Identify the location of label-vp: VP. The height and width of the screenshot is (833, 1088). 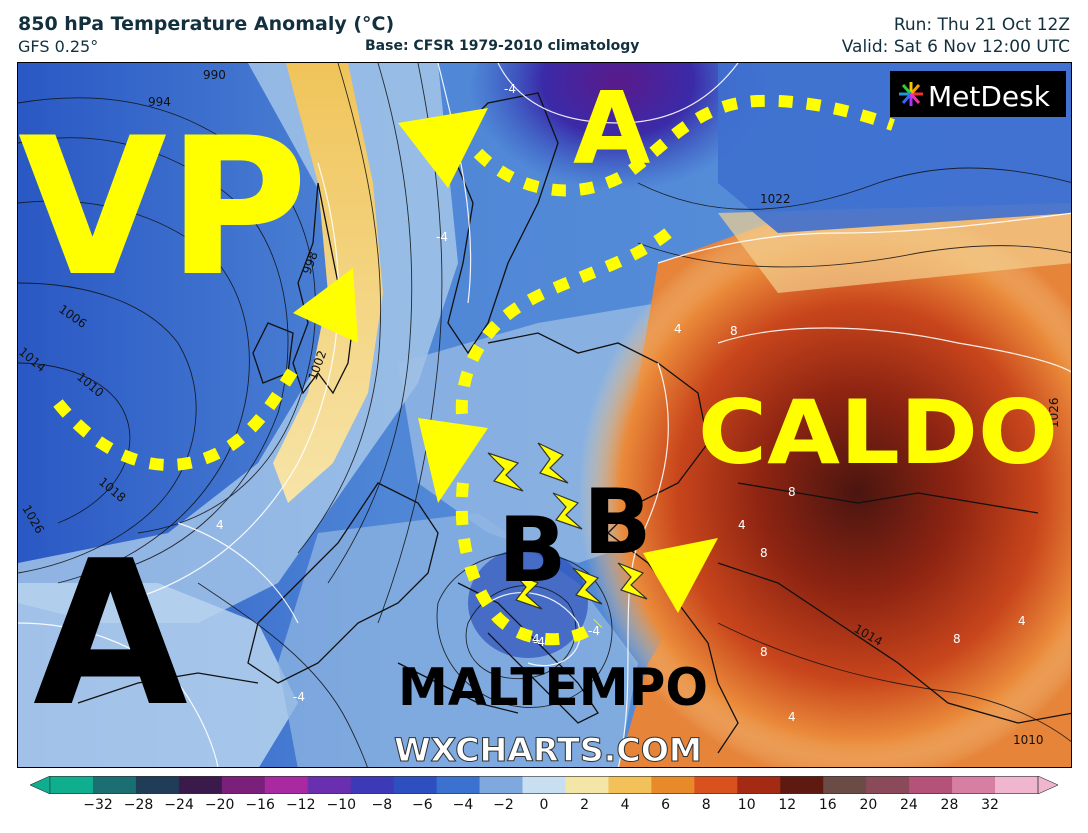
(163, 207).